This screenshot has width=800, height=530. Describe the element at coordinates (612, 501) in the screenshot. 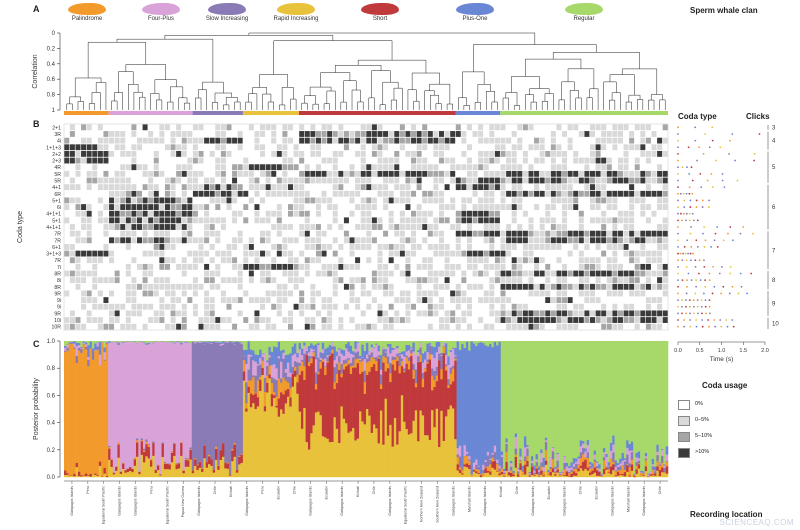

I see `location-label: Galápagos Islands` at that location.